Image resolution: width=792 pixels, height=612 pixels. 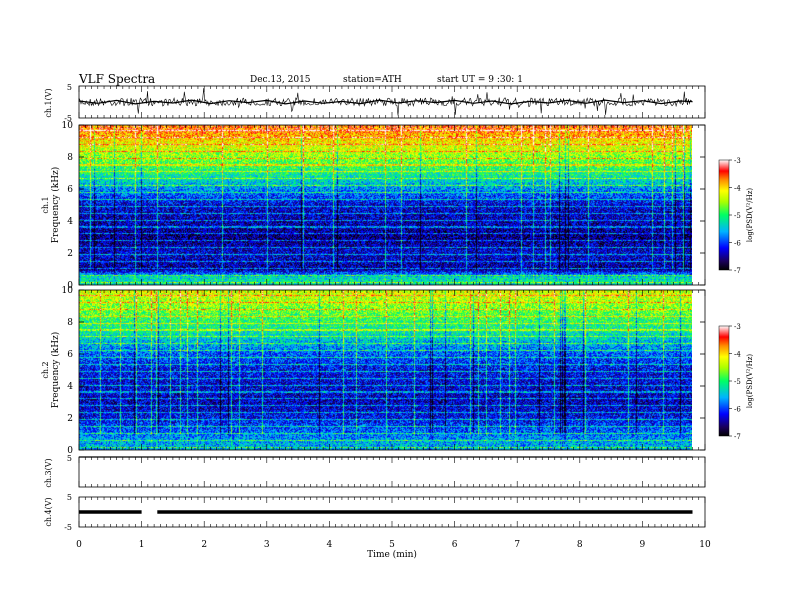 I want to click on time-axis-label: Time (min), so click(x=392, y=554).